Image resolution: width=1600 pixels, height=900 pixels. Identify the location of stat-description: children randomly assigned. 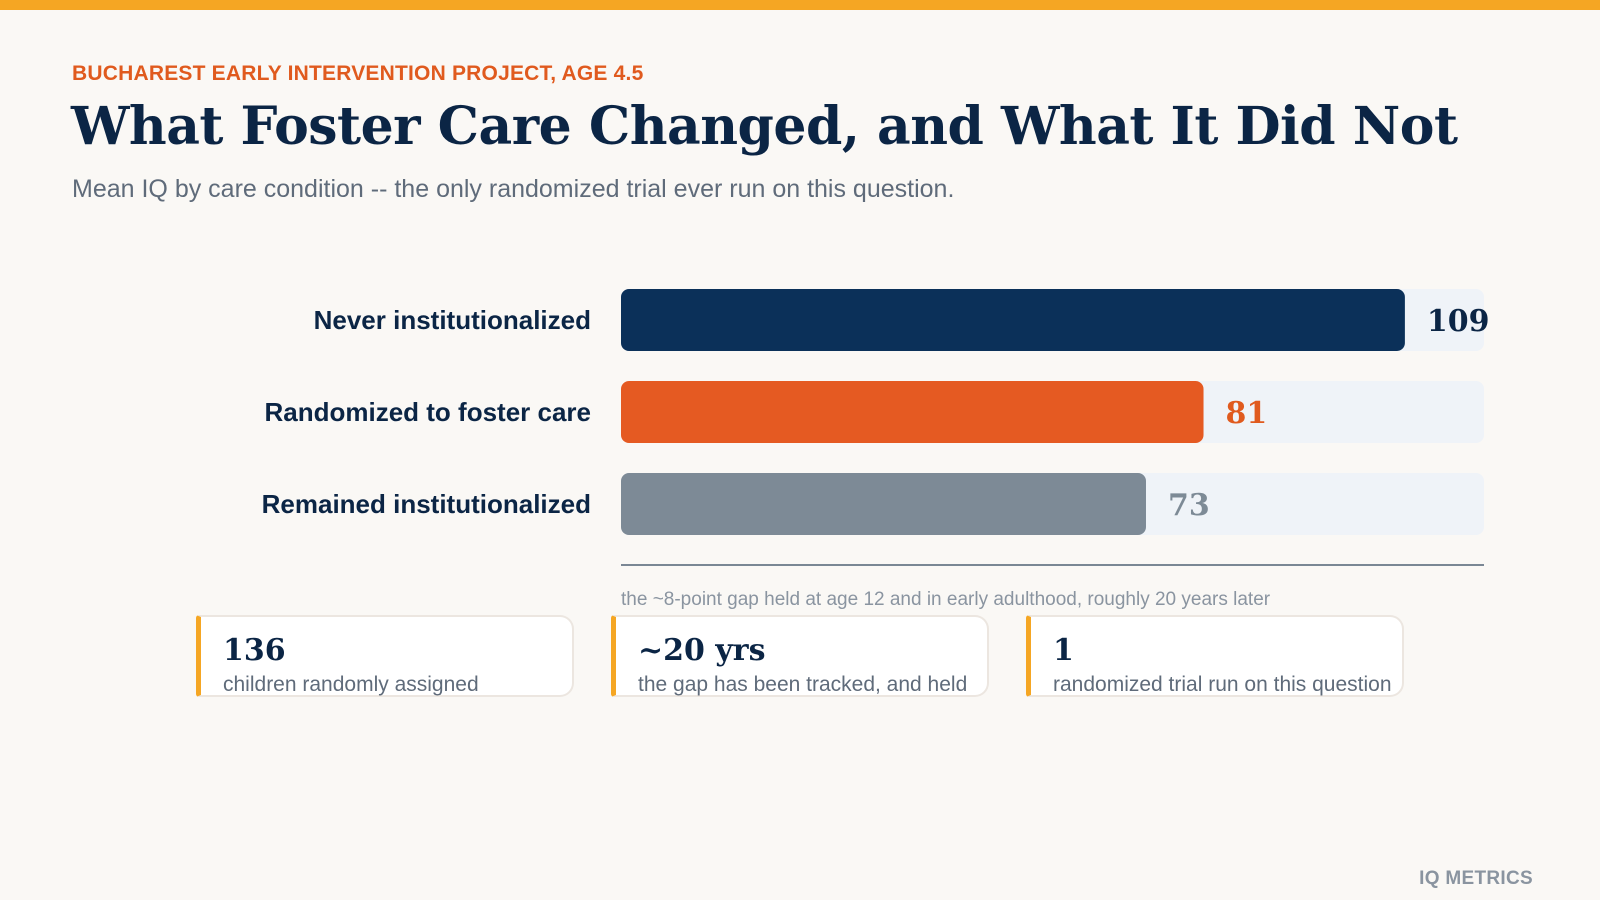
(351, 684).